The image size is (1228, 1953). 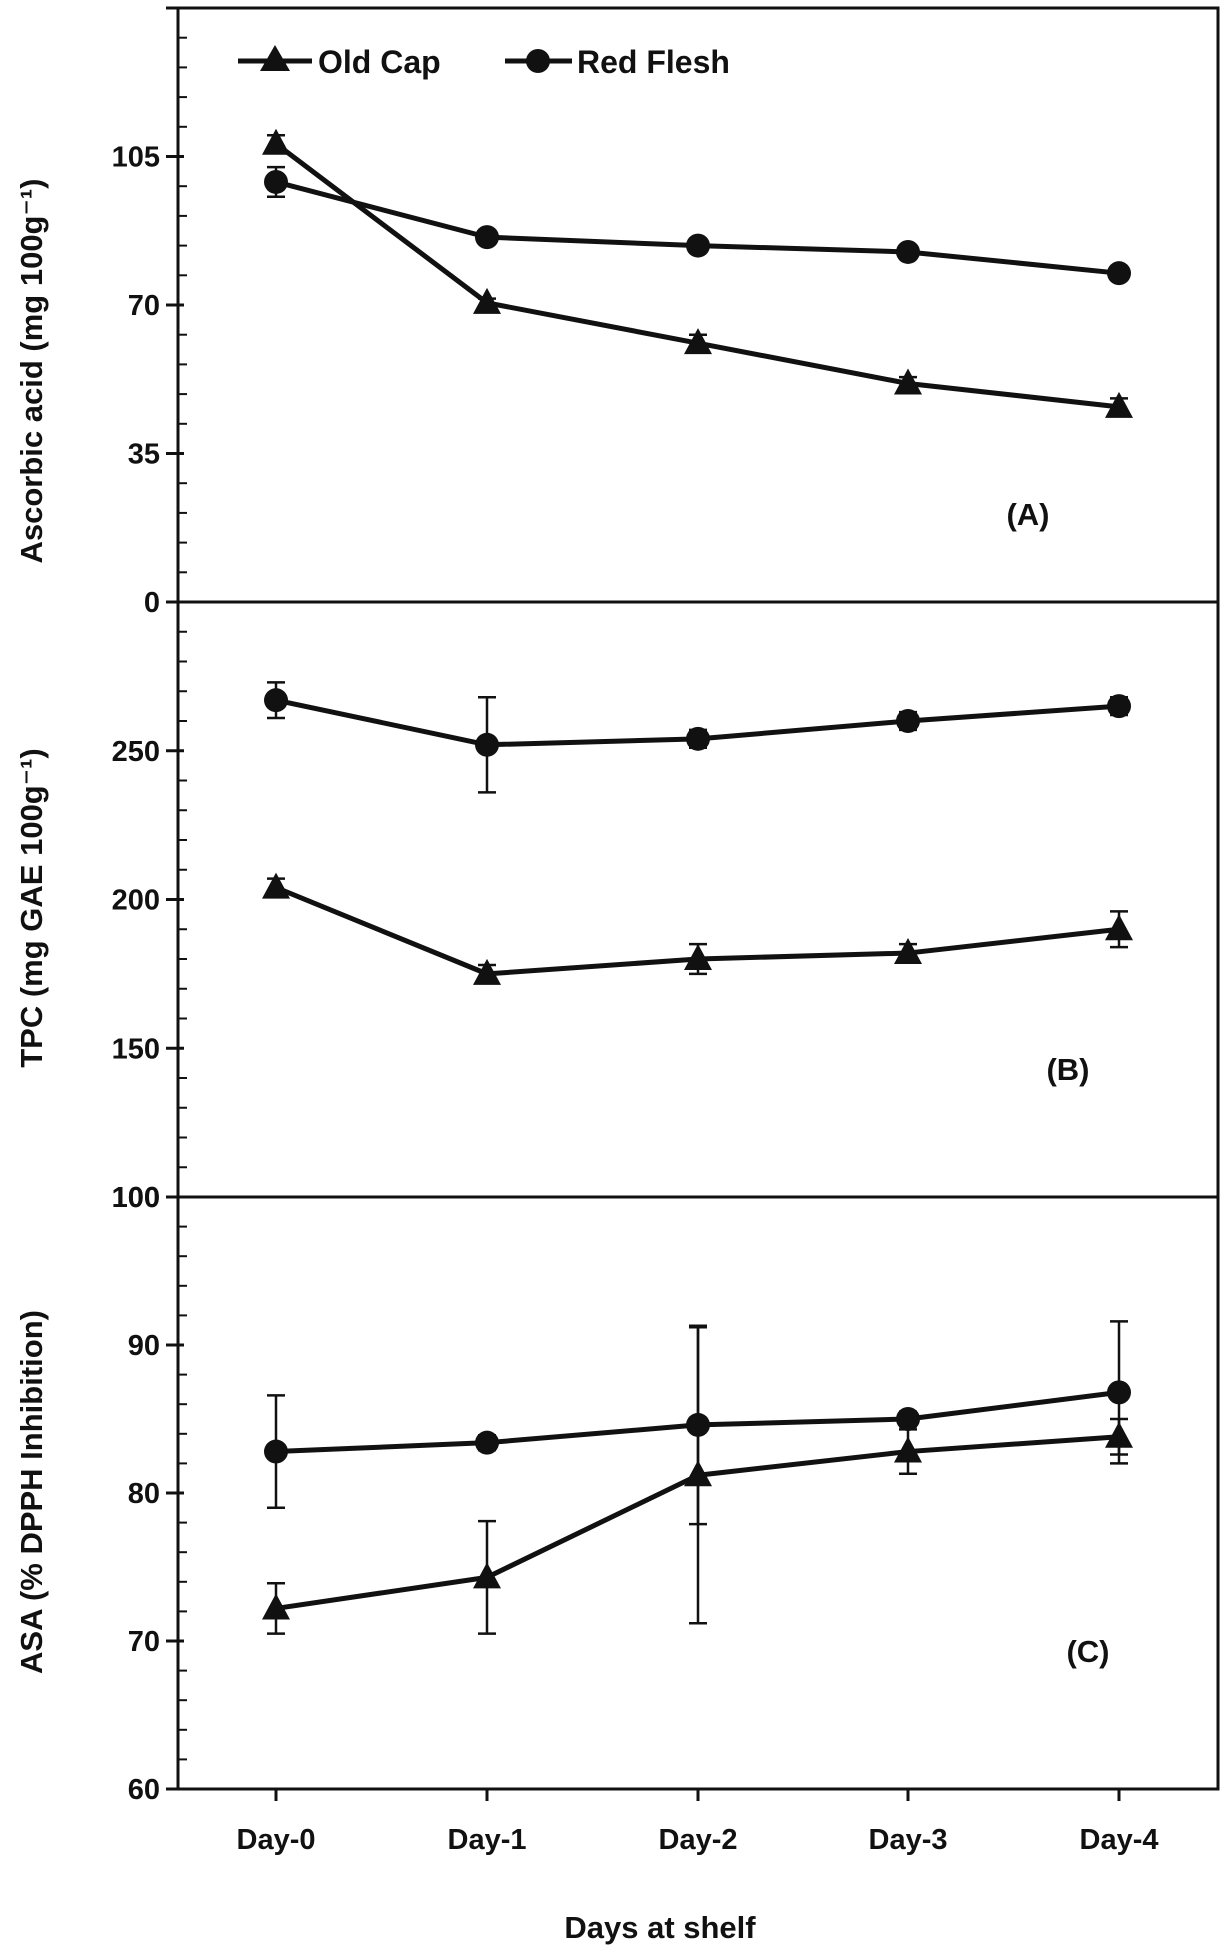 What do you see at coordinates (538, 61) in the screenshot?
I see `legend-red-flesh-circle-marker` at bounding box center [538, 61].